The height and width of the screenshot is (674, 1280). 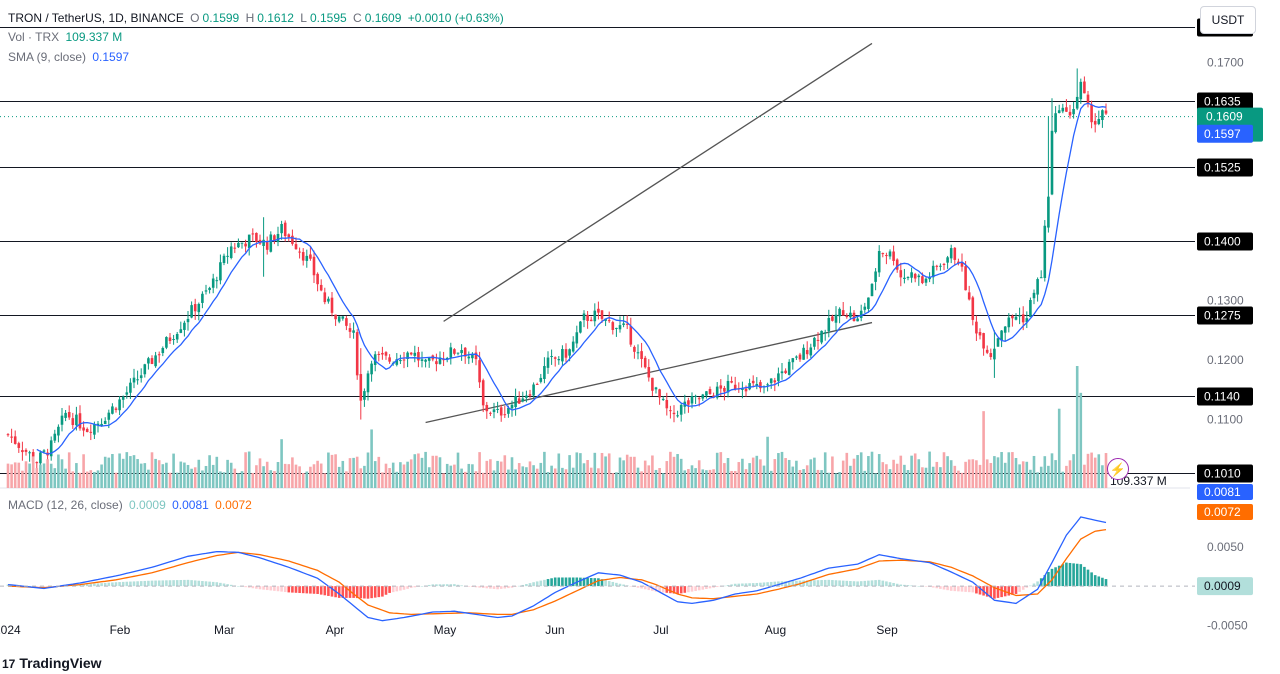 What do you see at coordinates (233, 505) in the screenshot?
I see `macd-signal-value: 0.0072` at bounding box center [233, 505].